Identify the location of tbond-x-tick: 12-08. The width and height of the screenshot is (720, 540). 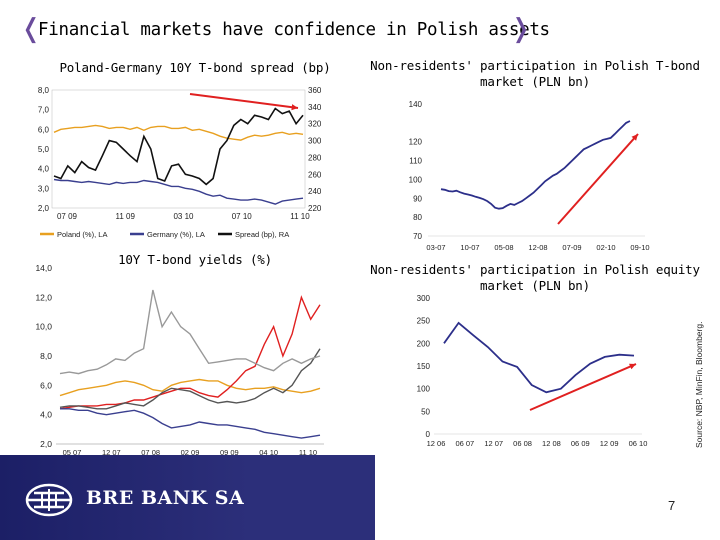
(537, 247).